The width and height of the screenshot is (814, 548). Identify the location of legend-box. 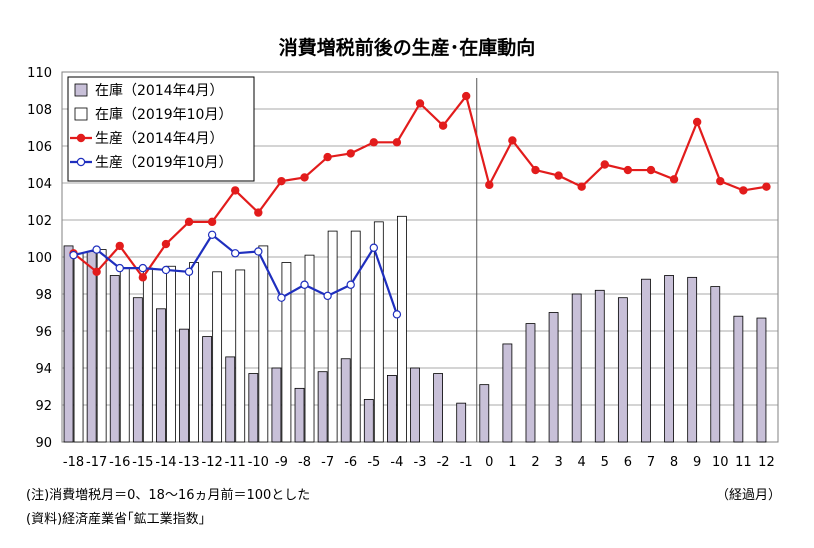
(161, 129).